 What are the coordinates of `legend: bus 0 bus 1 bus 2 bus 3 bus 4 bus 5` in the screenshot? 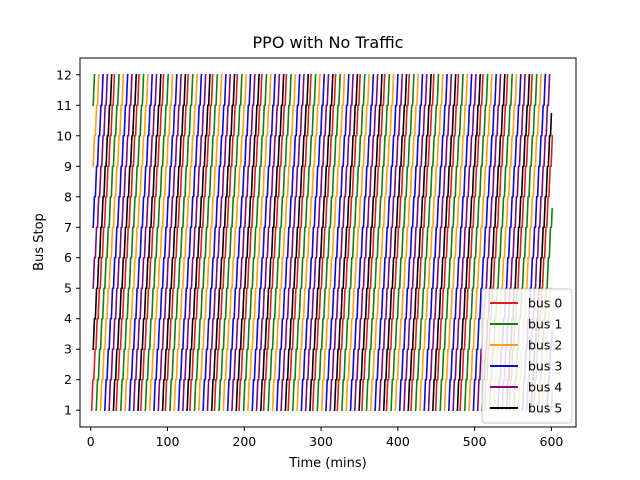 It's located at (527, 356).